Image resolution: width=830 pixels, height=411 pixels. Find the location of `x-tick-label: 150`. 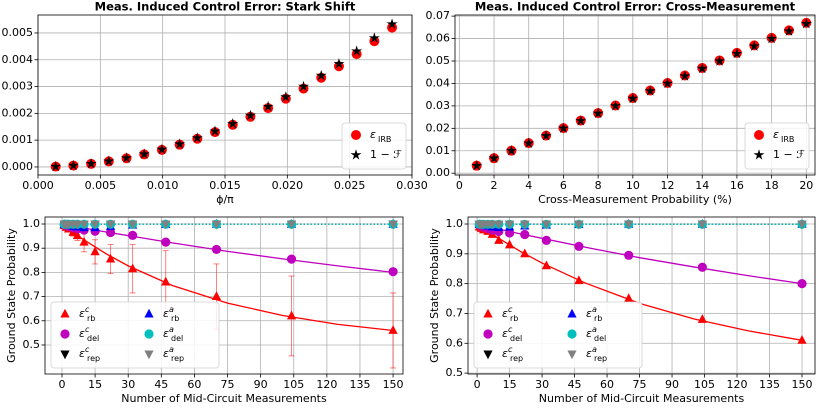

x-tick-label: 150 is located at coordinates (393, 384).